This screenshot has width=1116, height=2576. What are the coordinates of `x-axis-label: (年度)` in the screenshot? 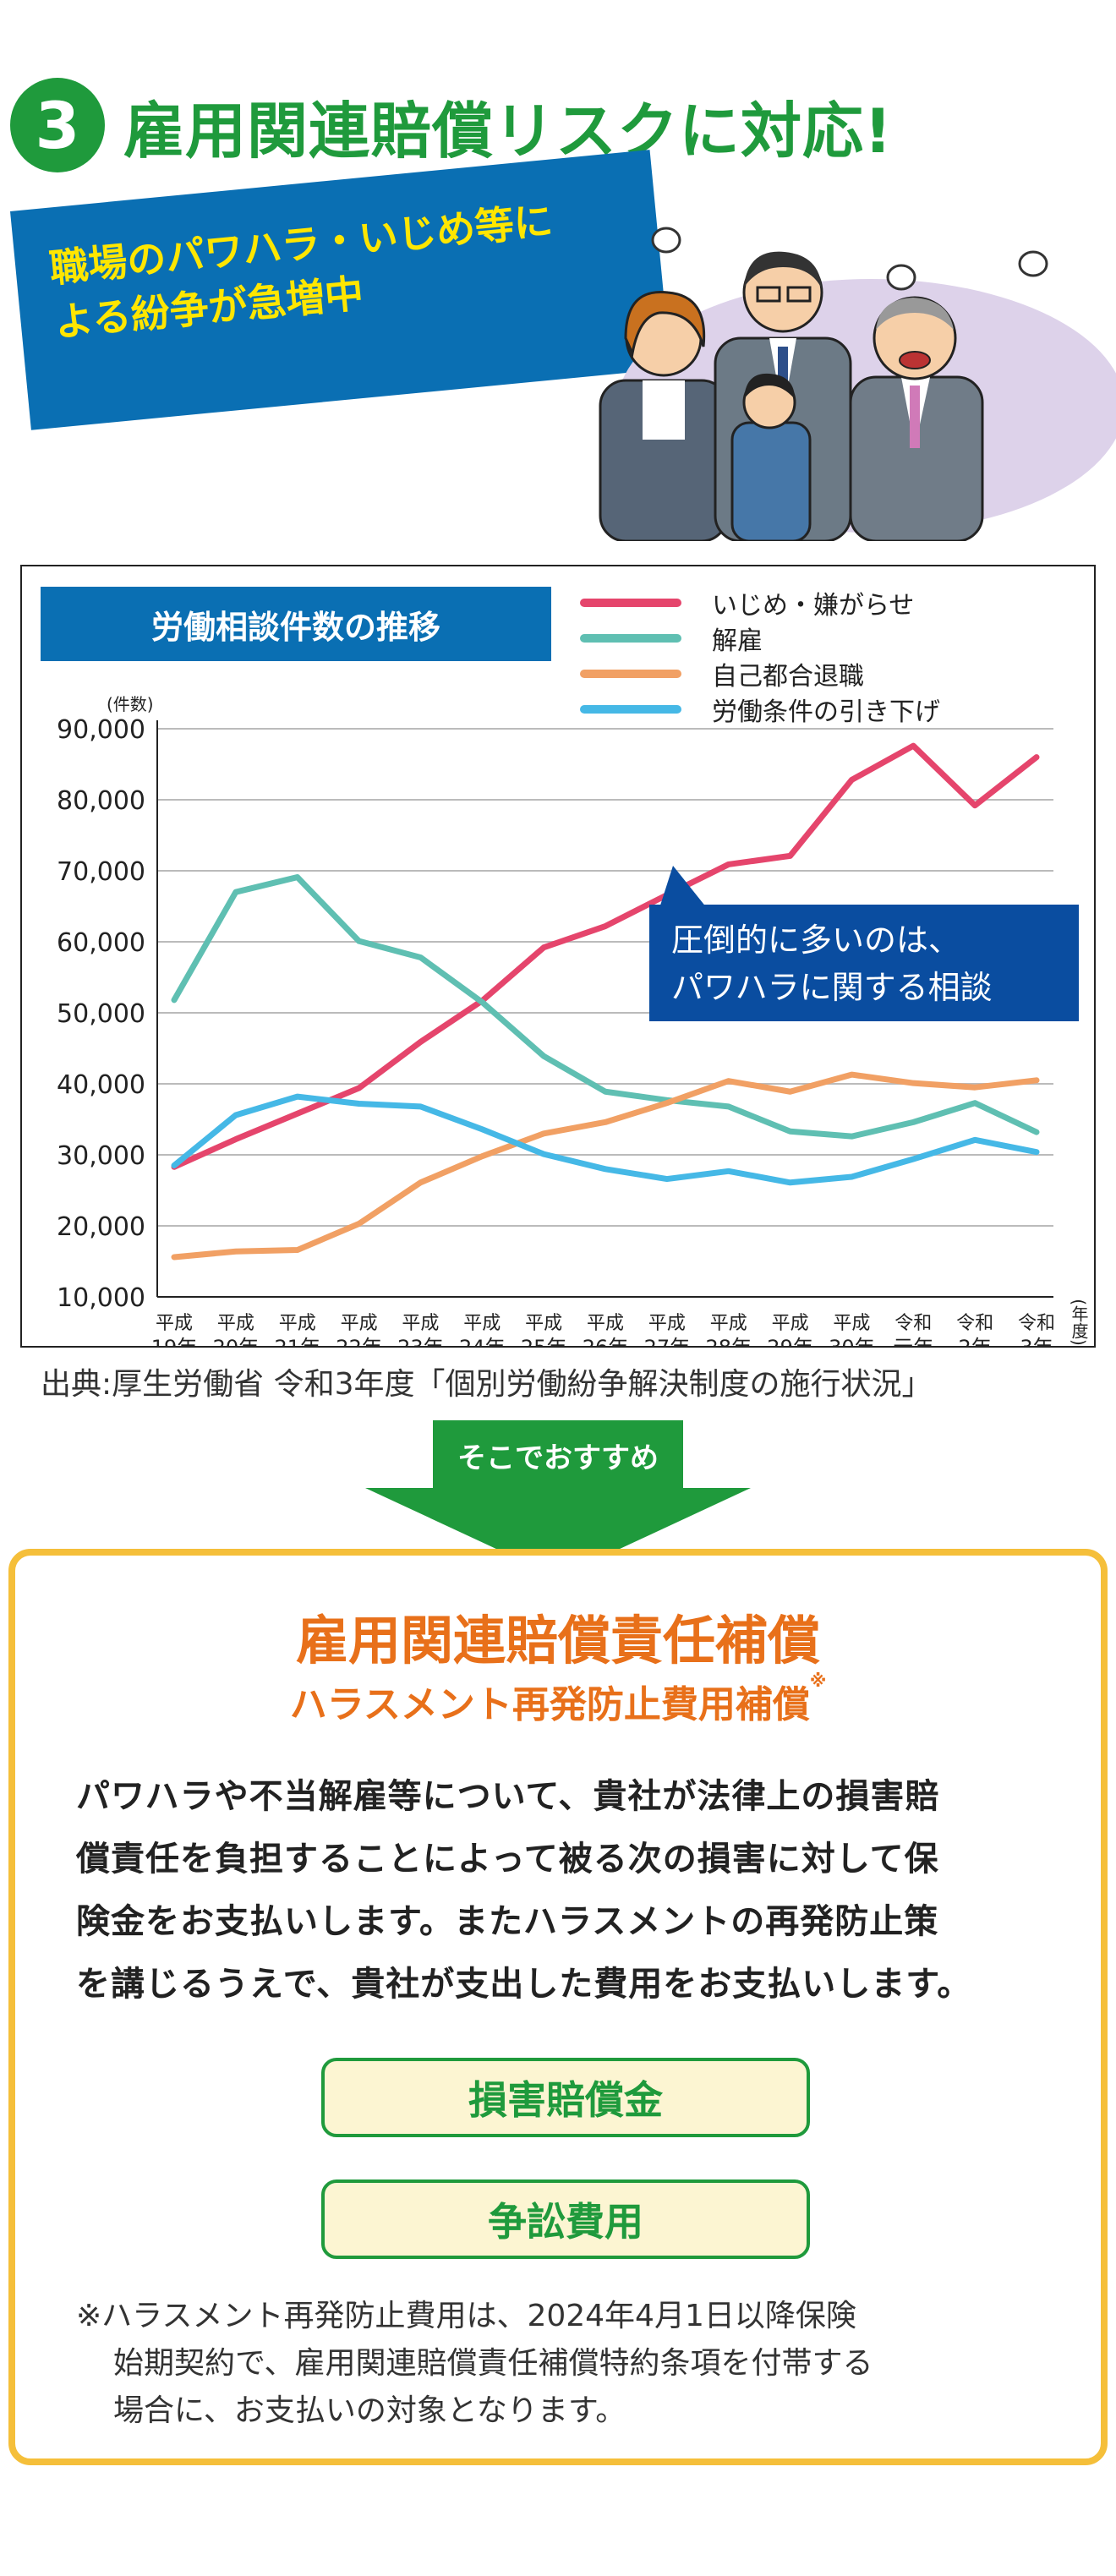 It's located at (1079, 1322).